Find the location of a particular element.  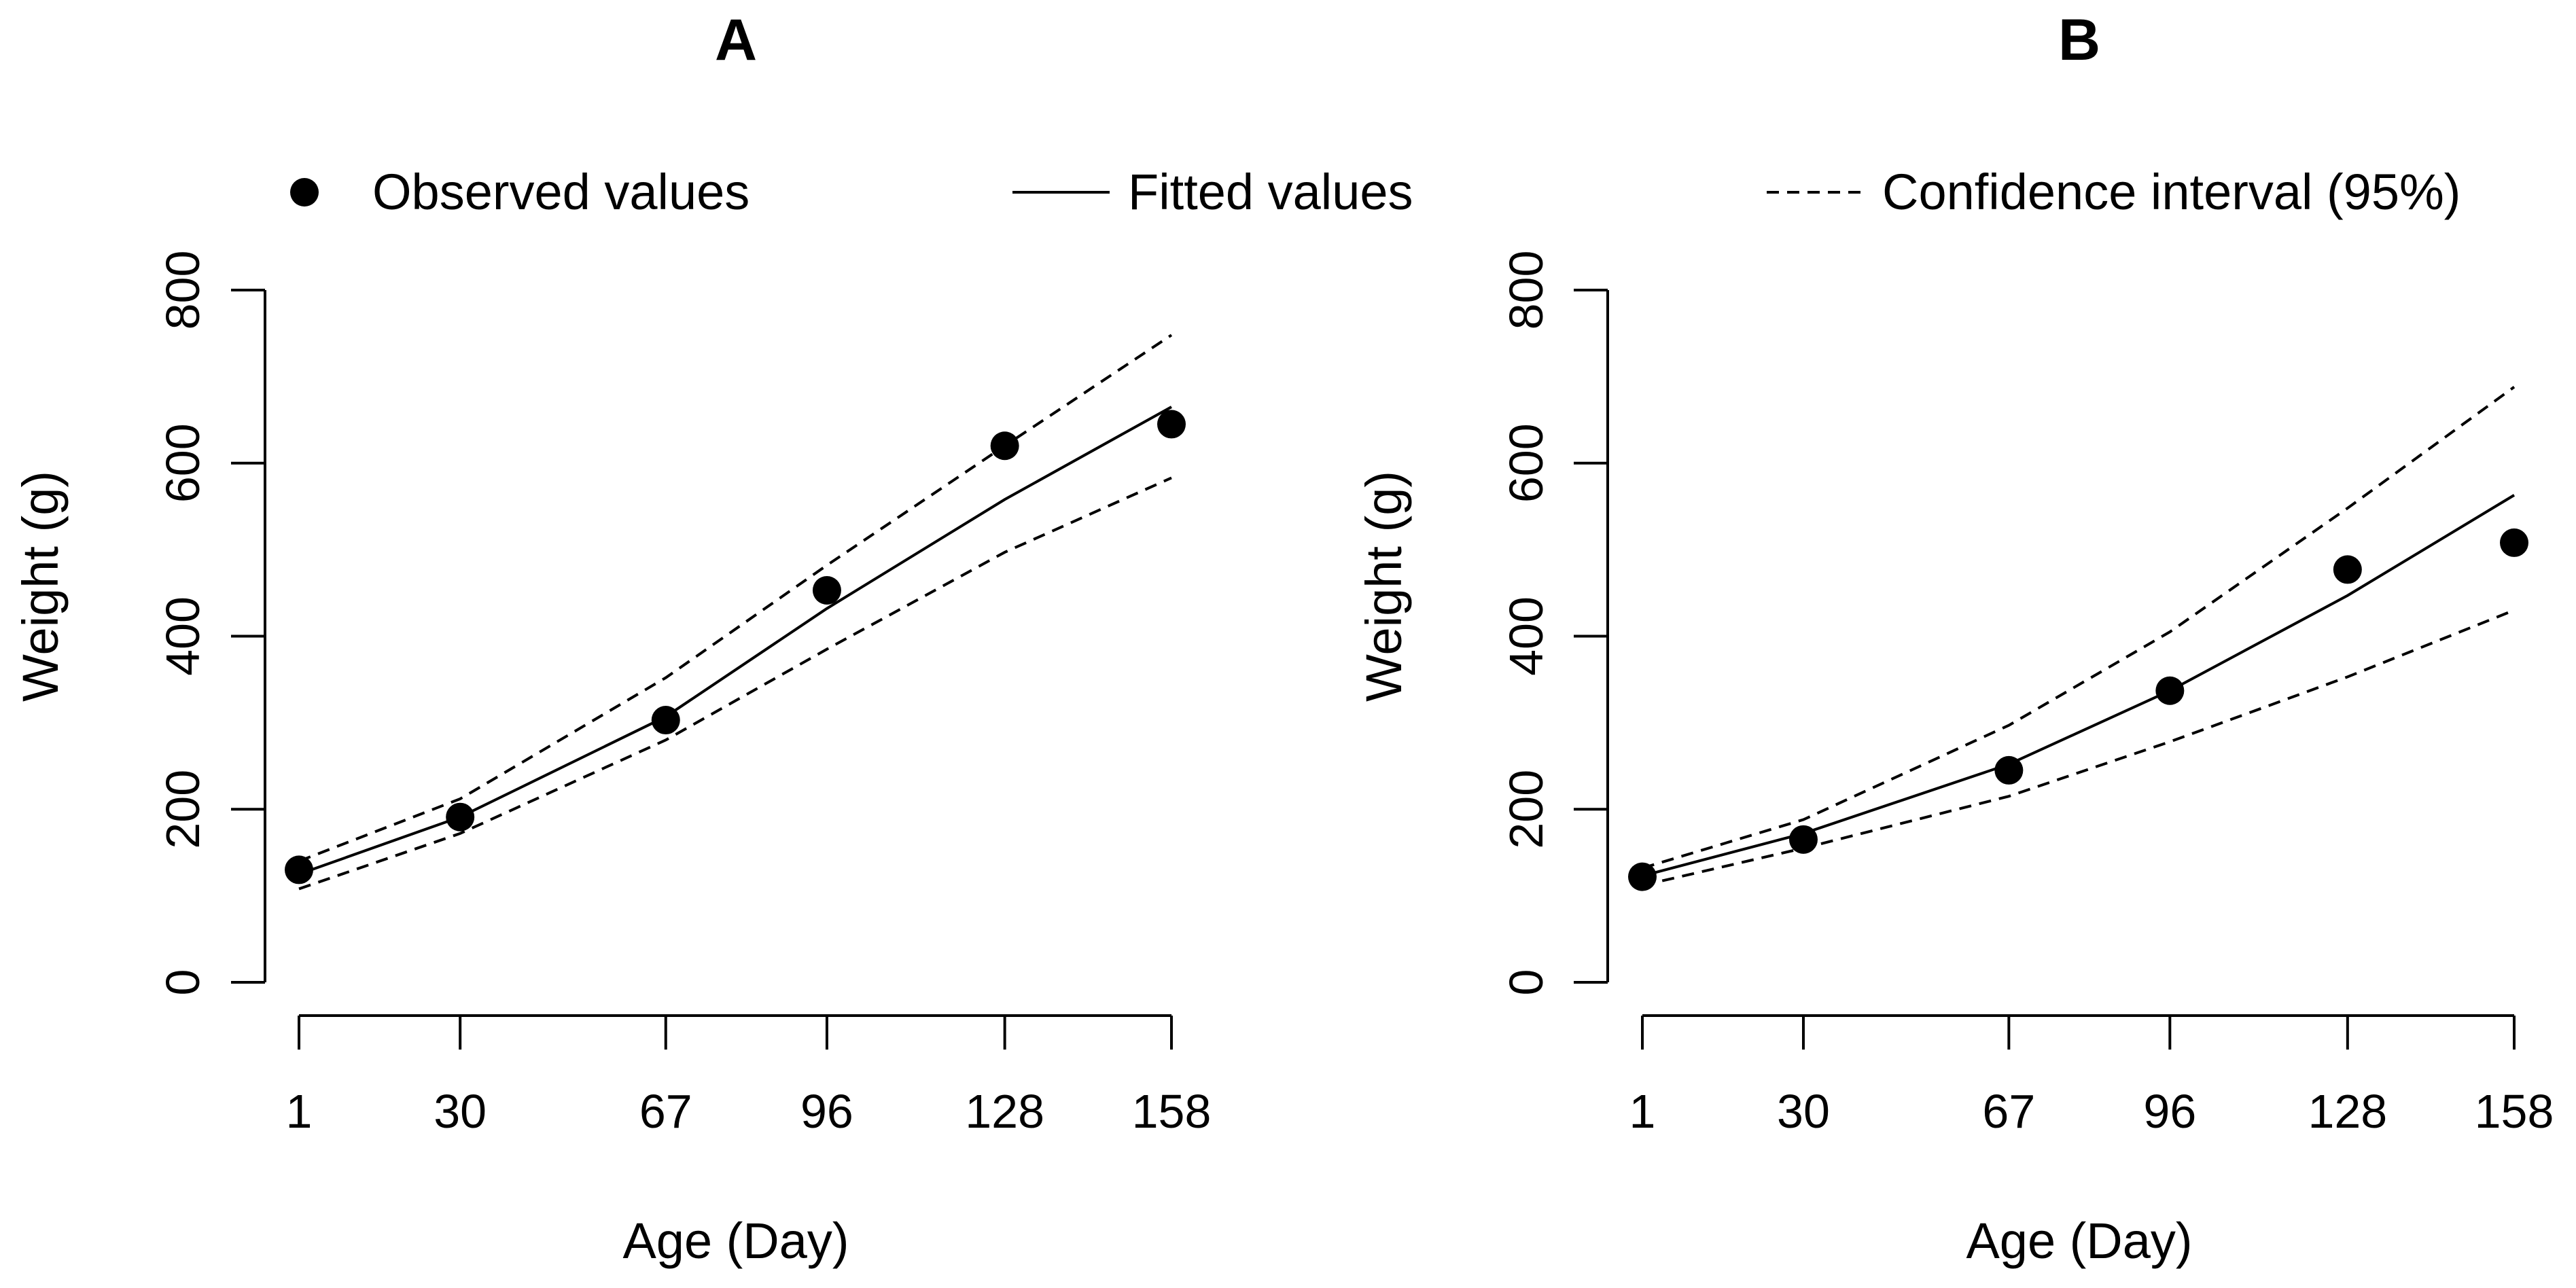

panel-a-y-tick-label: 800 is located at coordinates (182, 290).